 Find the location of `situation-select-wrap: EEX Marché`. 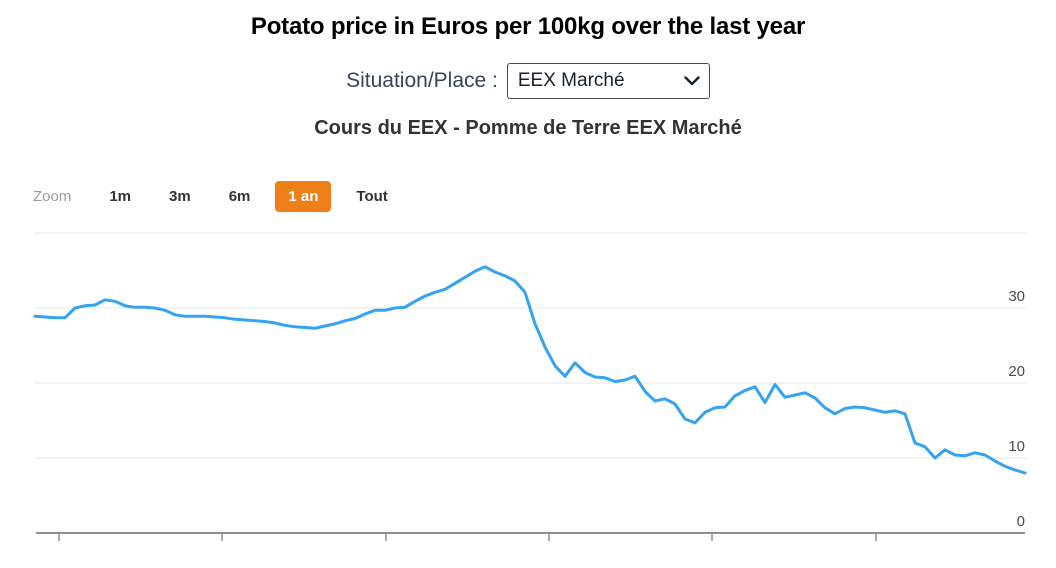

situation-select-wrap: EEX Marché is located at coordinates (608, 81).